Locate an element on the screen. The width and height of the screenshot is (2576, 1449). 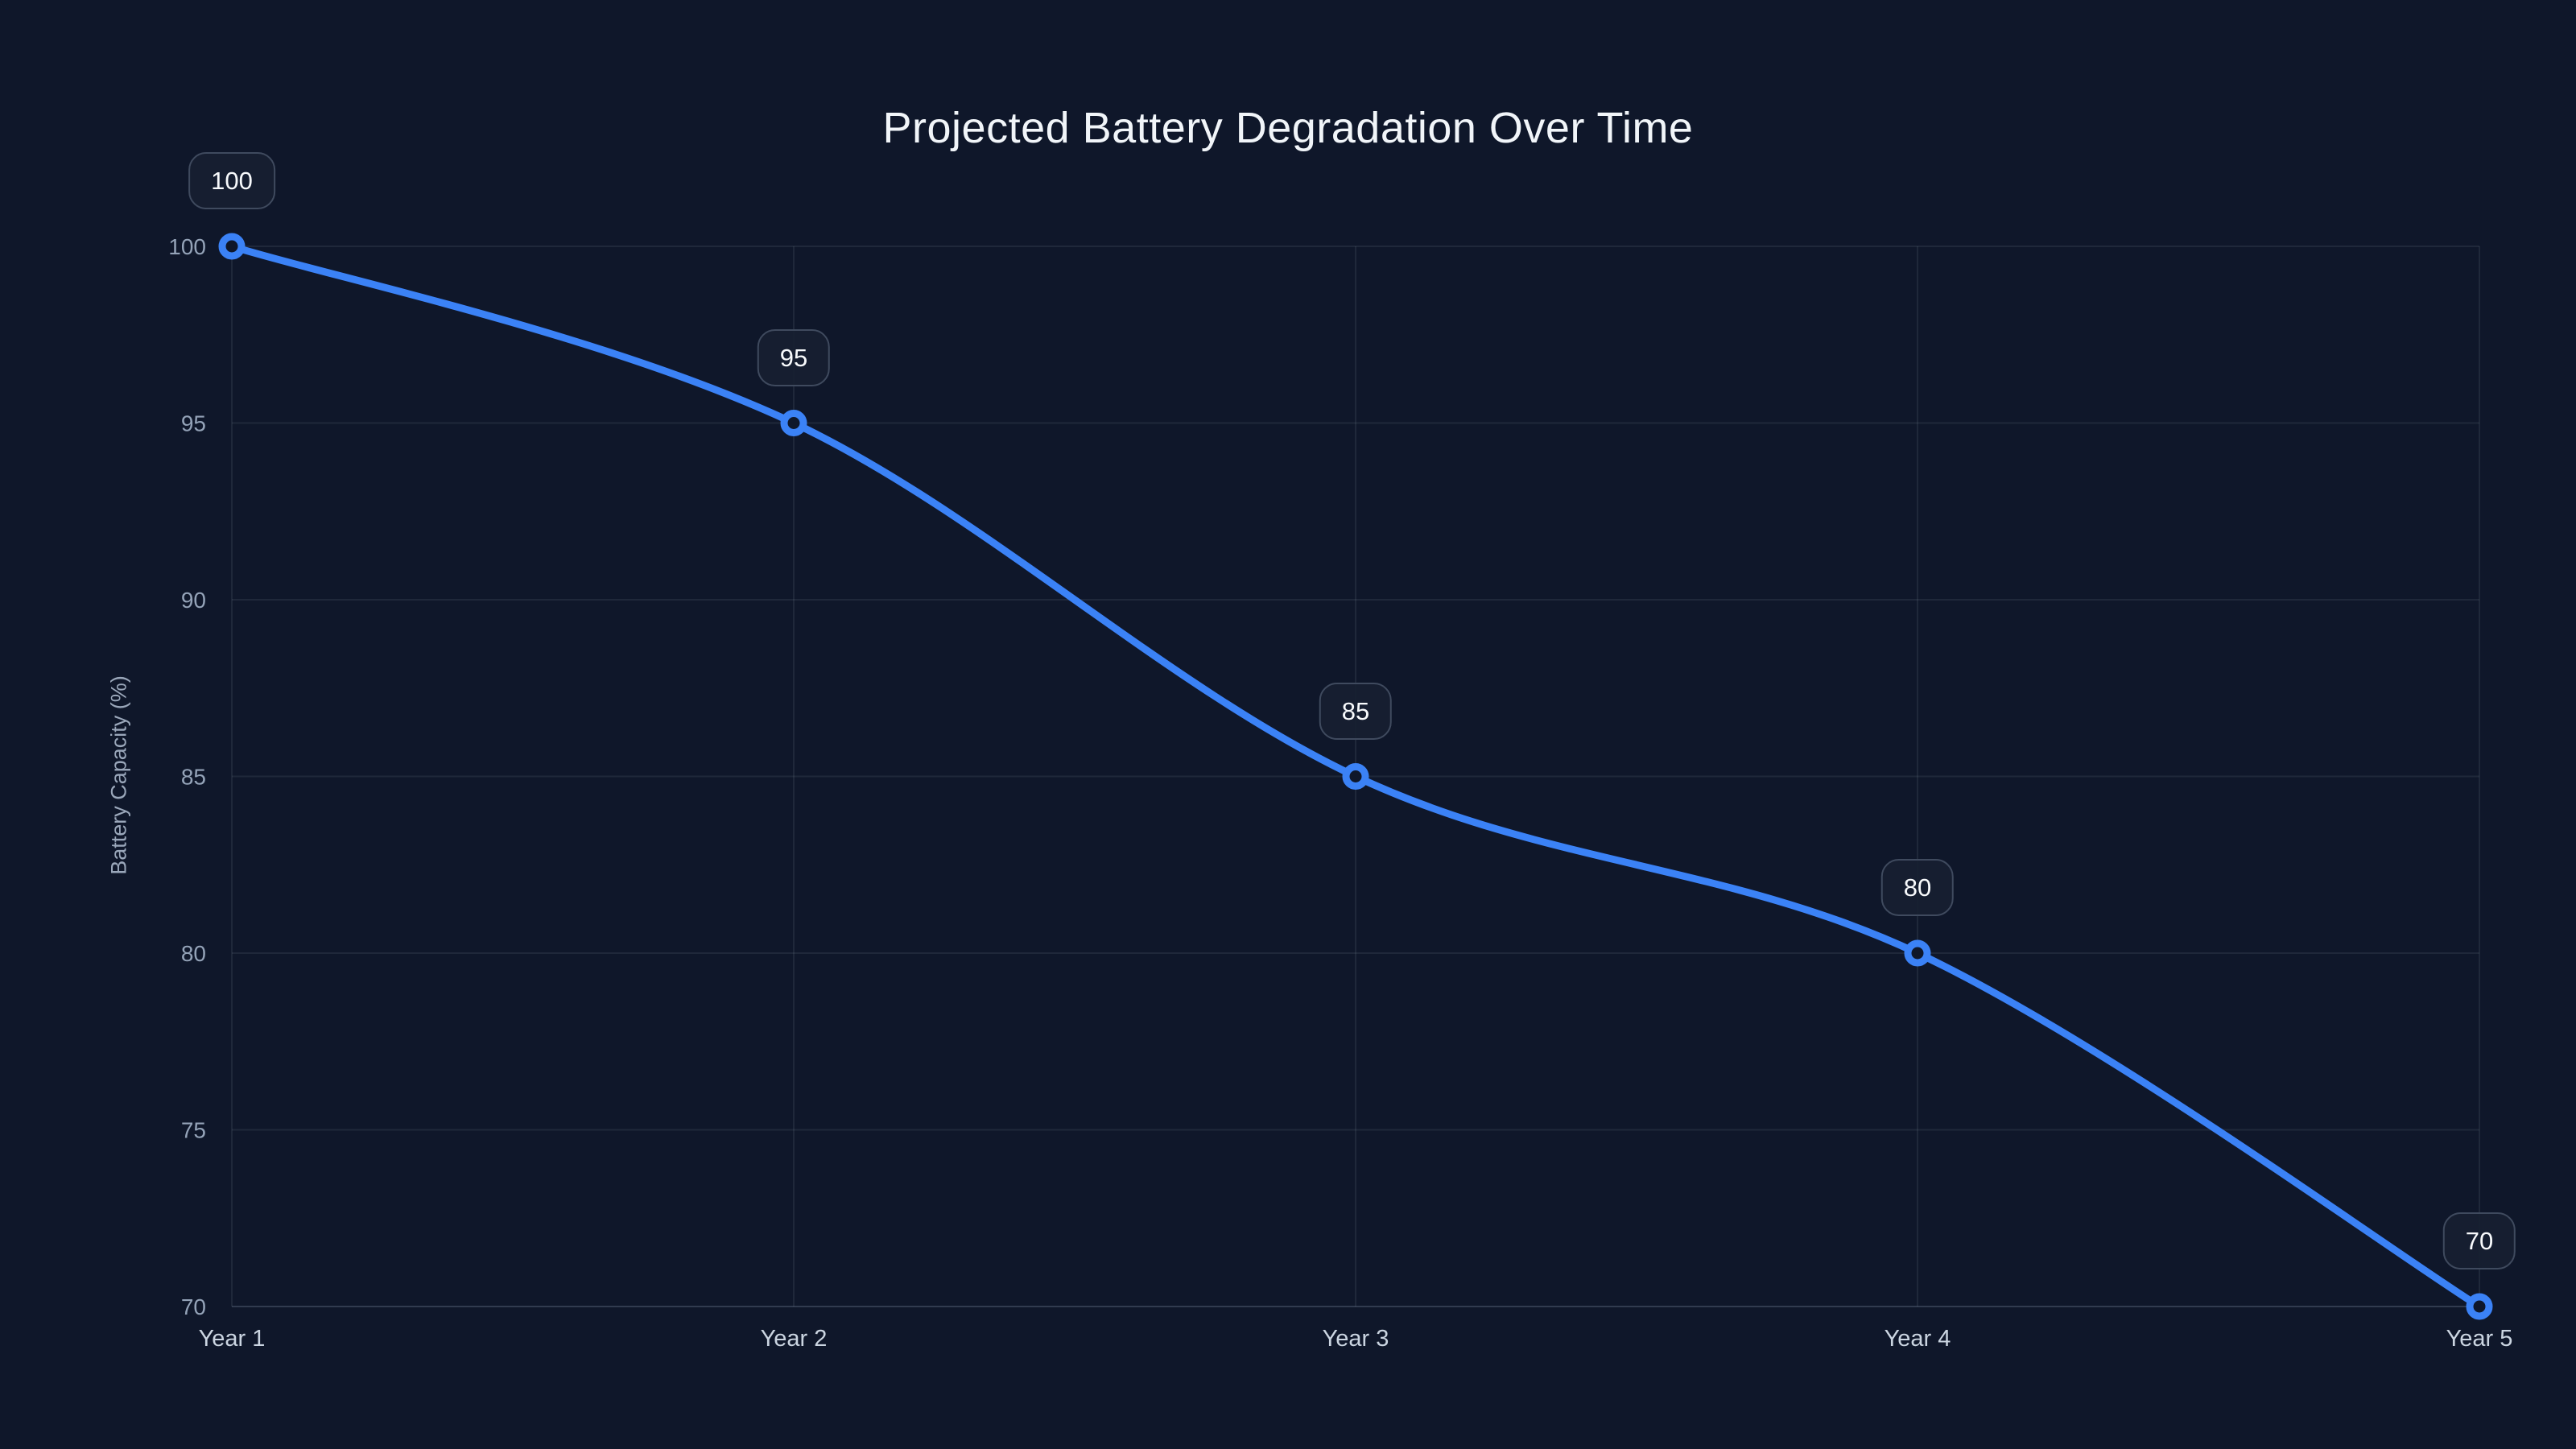
x-axis-label: Year 4 is located at coordinates (1918, 1339).